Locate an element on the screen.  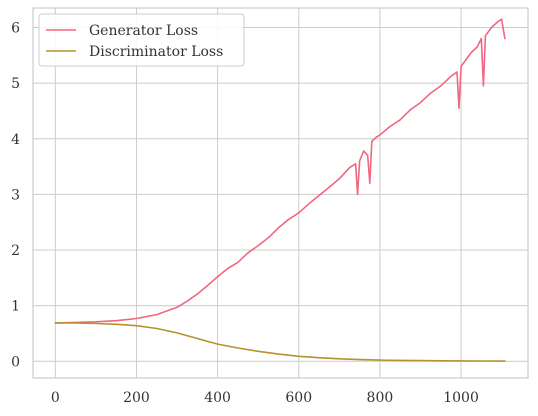
x-tick-label: 200 is located at coordinates (136, 398).